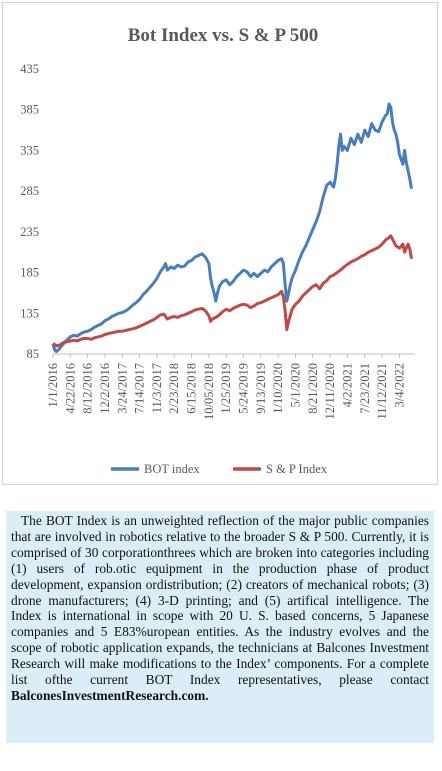 This screenshot has height=771, width=442. What do you see at coordinates (382, 391) in the screenshot?
I see `x-tick-label: 11/12/2021` at bounding box center [382, 391].